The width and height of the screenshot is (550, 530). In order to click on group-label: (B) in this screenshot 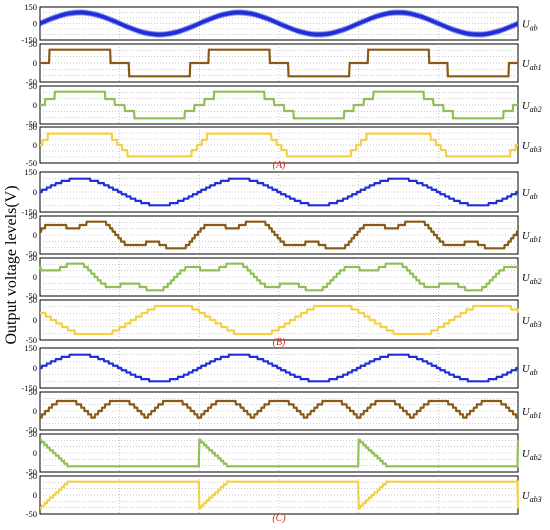, I will do `click(279, 342)`.